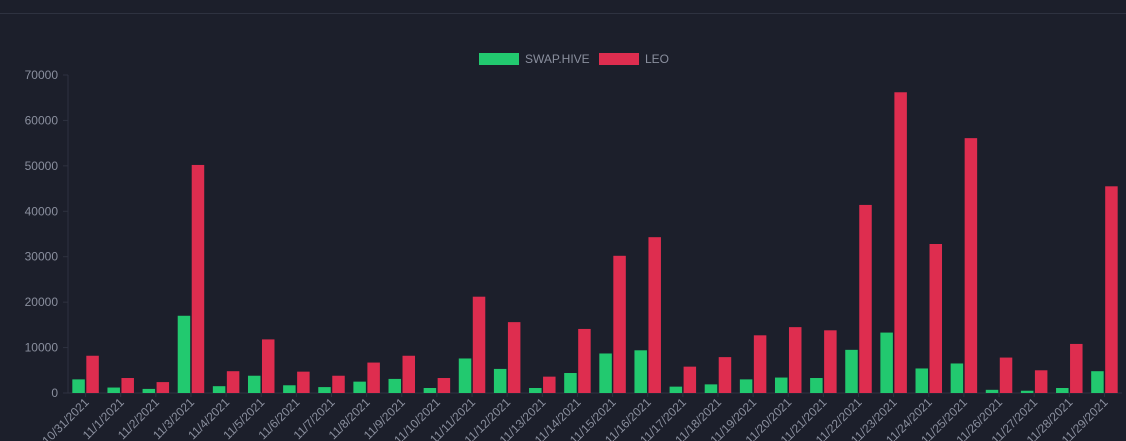  Describe the element at coordinates (563, 13) in the screenshot. I see `header-divider` at that location.